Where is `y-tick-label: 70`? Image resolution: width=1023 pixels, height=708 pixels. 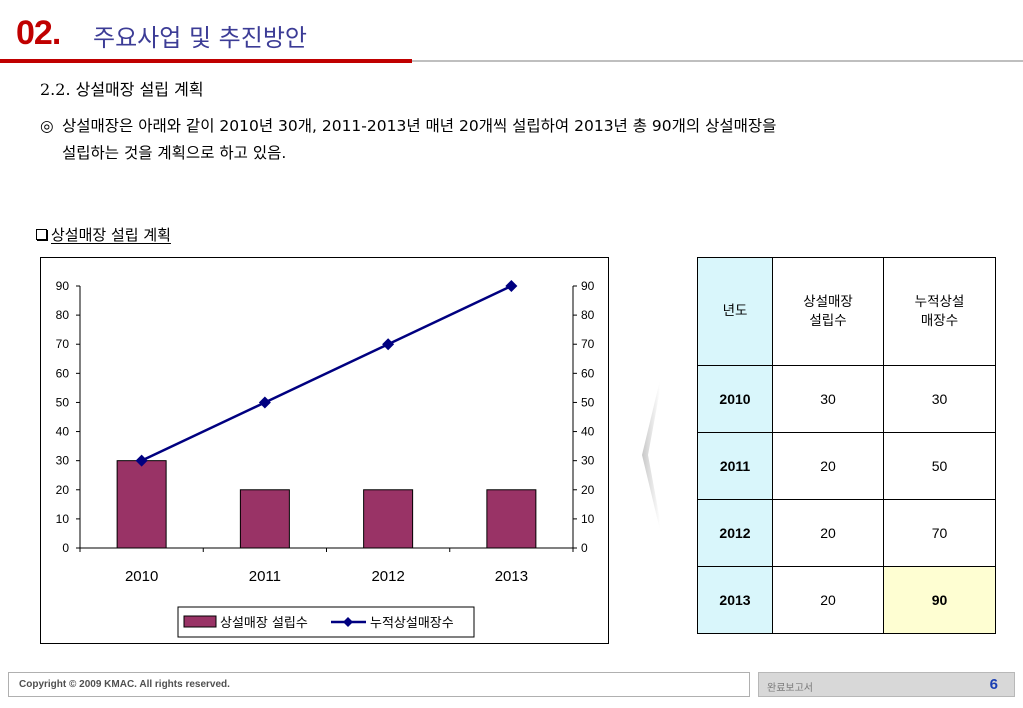 y-tick-label: 70 is located at coordinates (63, 344).